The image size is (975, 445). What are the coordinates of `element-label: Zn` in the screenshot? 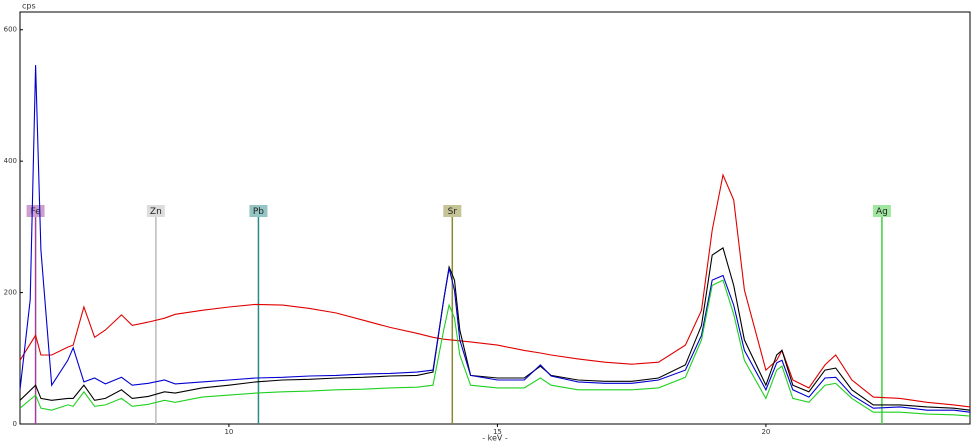 It's located at (156, 212).